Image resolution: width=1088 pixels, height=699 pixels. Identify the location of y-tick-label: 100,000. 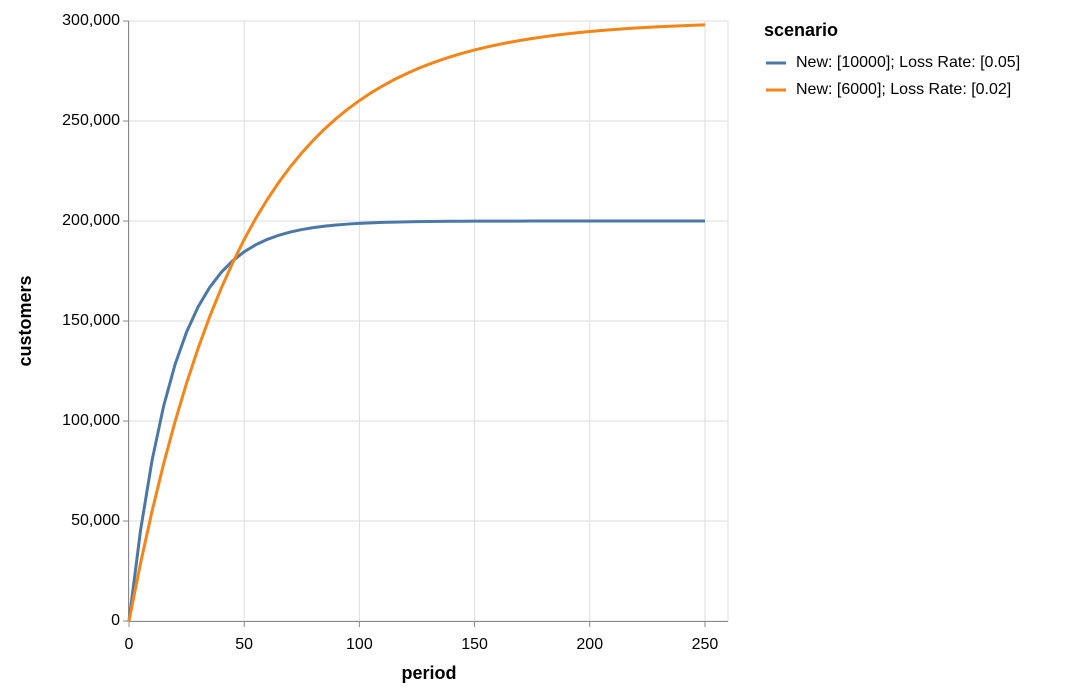
(91, 420).